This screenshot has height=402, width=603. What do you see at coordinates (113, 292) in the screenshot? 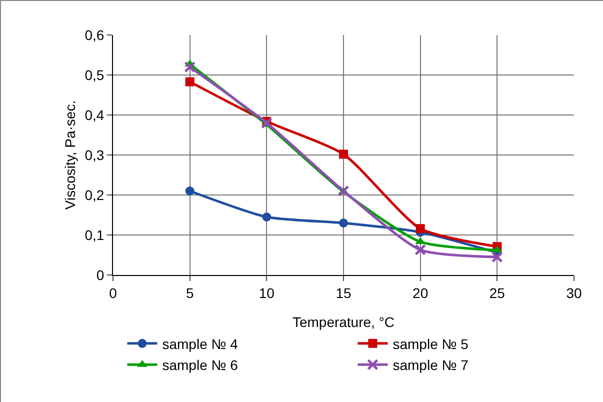
I see `x-tick-label: 0` at bounding box center [113, 292].